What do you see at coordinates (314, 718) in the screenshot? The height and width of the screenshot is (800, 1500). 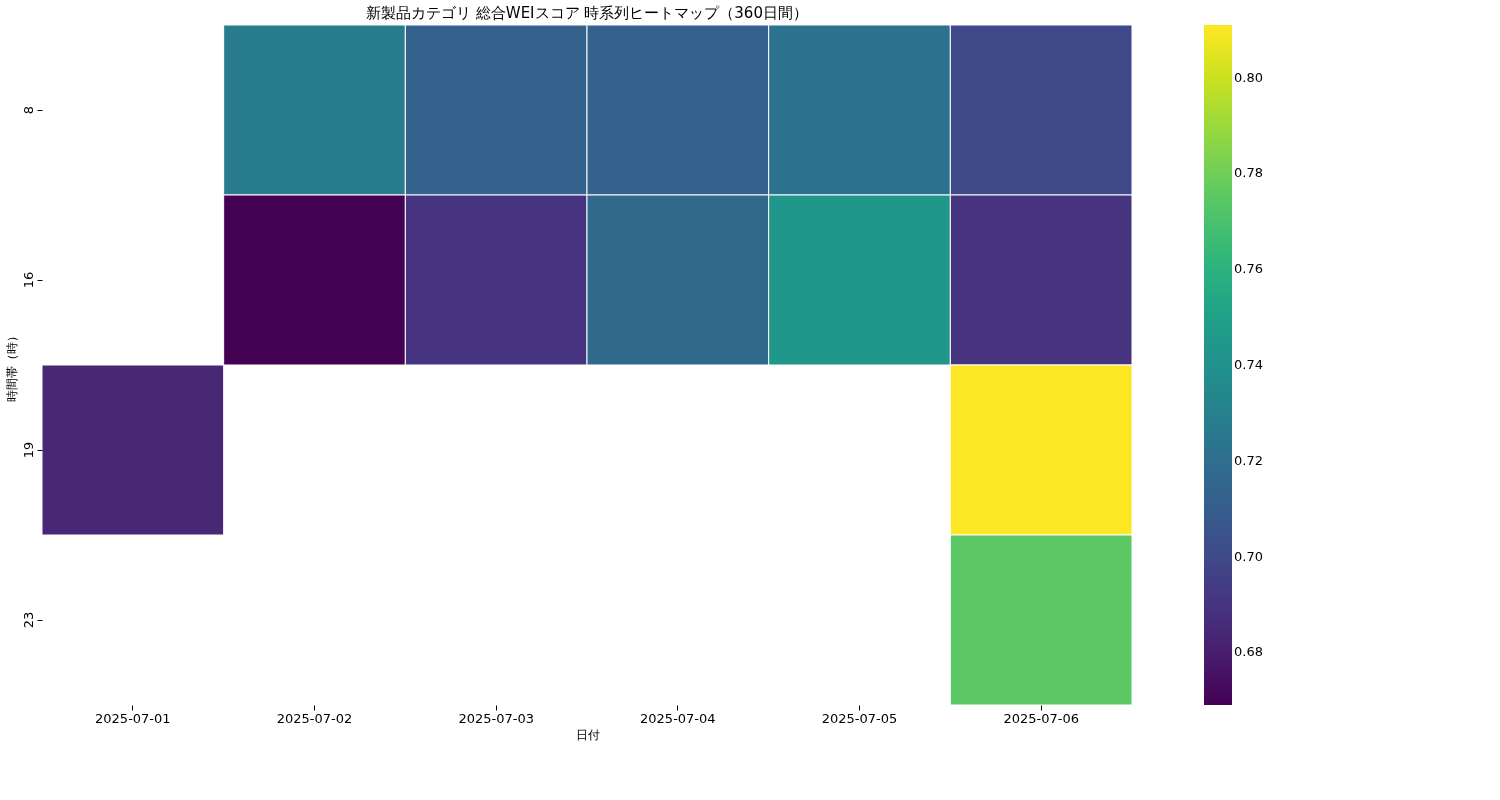 I see `x-tick-label: 2025-07-02` at bounding box center [314, 718].